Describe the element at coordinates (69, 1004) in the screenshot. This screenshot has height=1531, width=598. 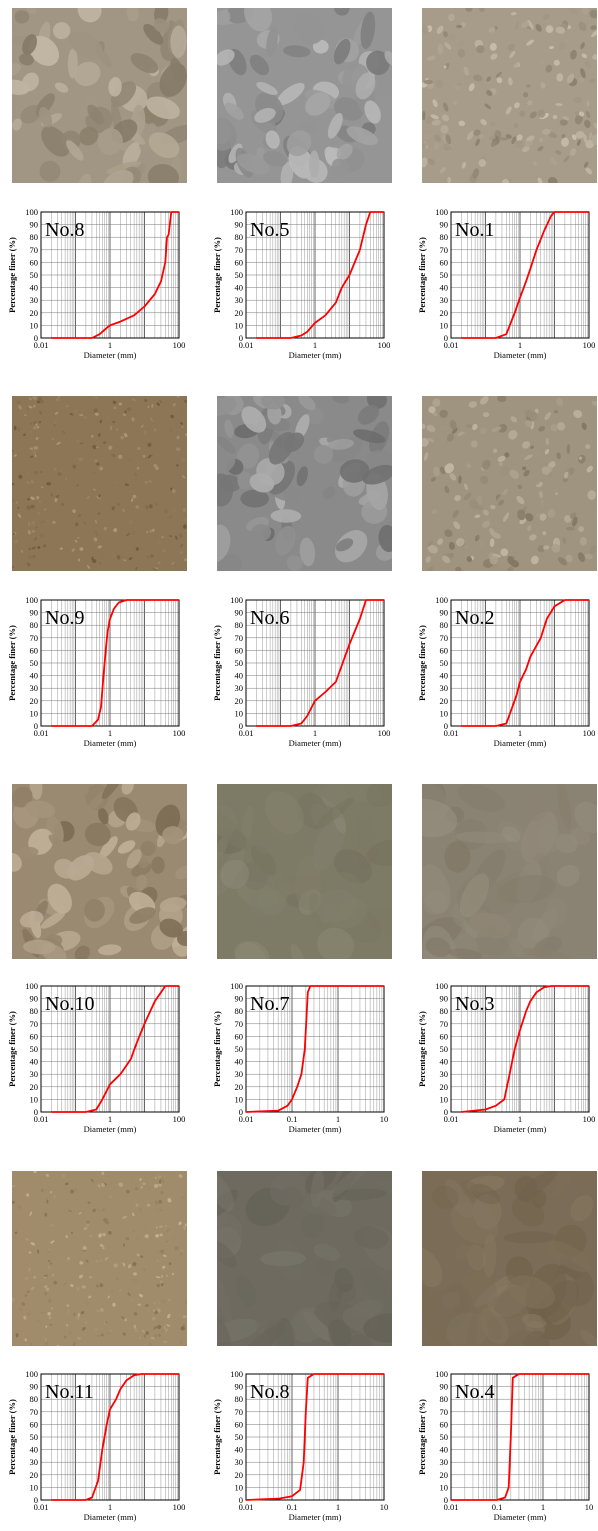
I see `sample-label: No.10` at that location.